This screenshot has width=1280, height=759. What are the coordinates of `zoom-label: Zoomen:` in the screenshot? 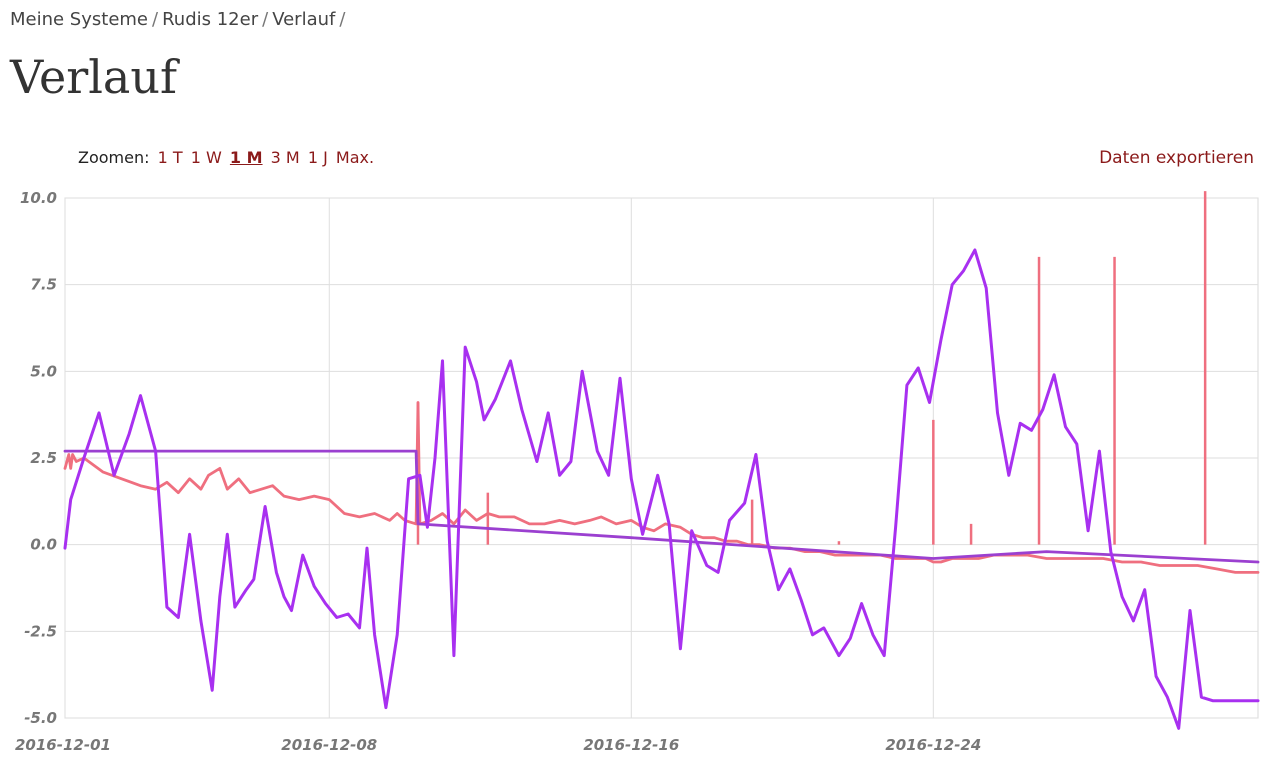 It's located at (114, 157).